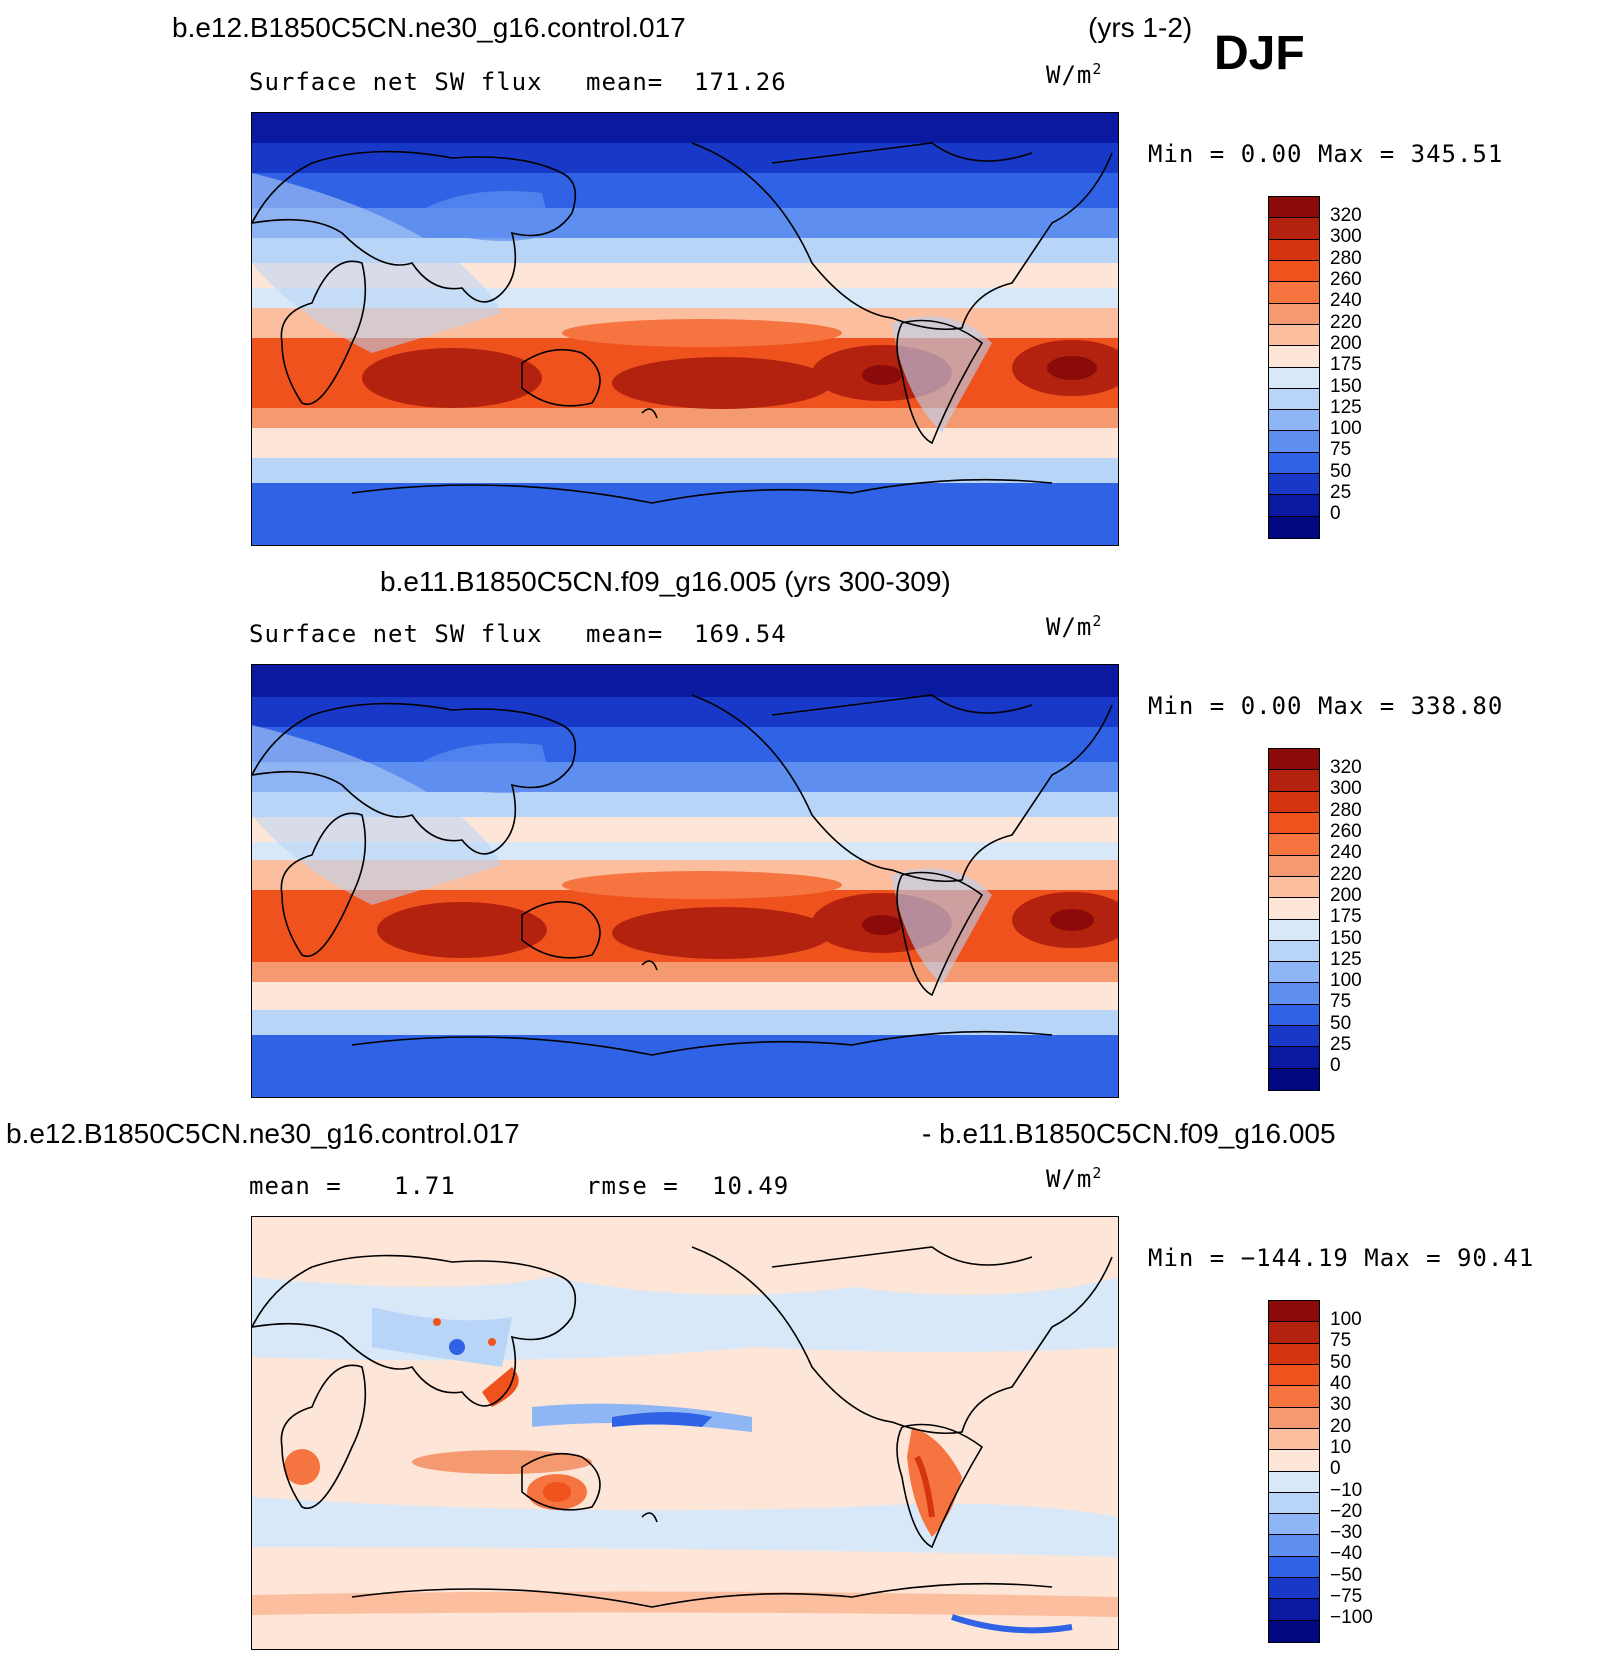 The height and width of the screenshot is (1658, 1613). I want to click on diff-map, so click(685, 1433).